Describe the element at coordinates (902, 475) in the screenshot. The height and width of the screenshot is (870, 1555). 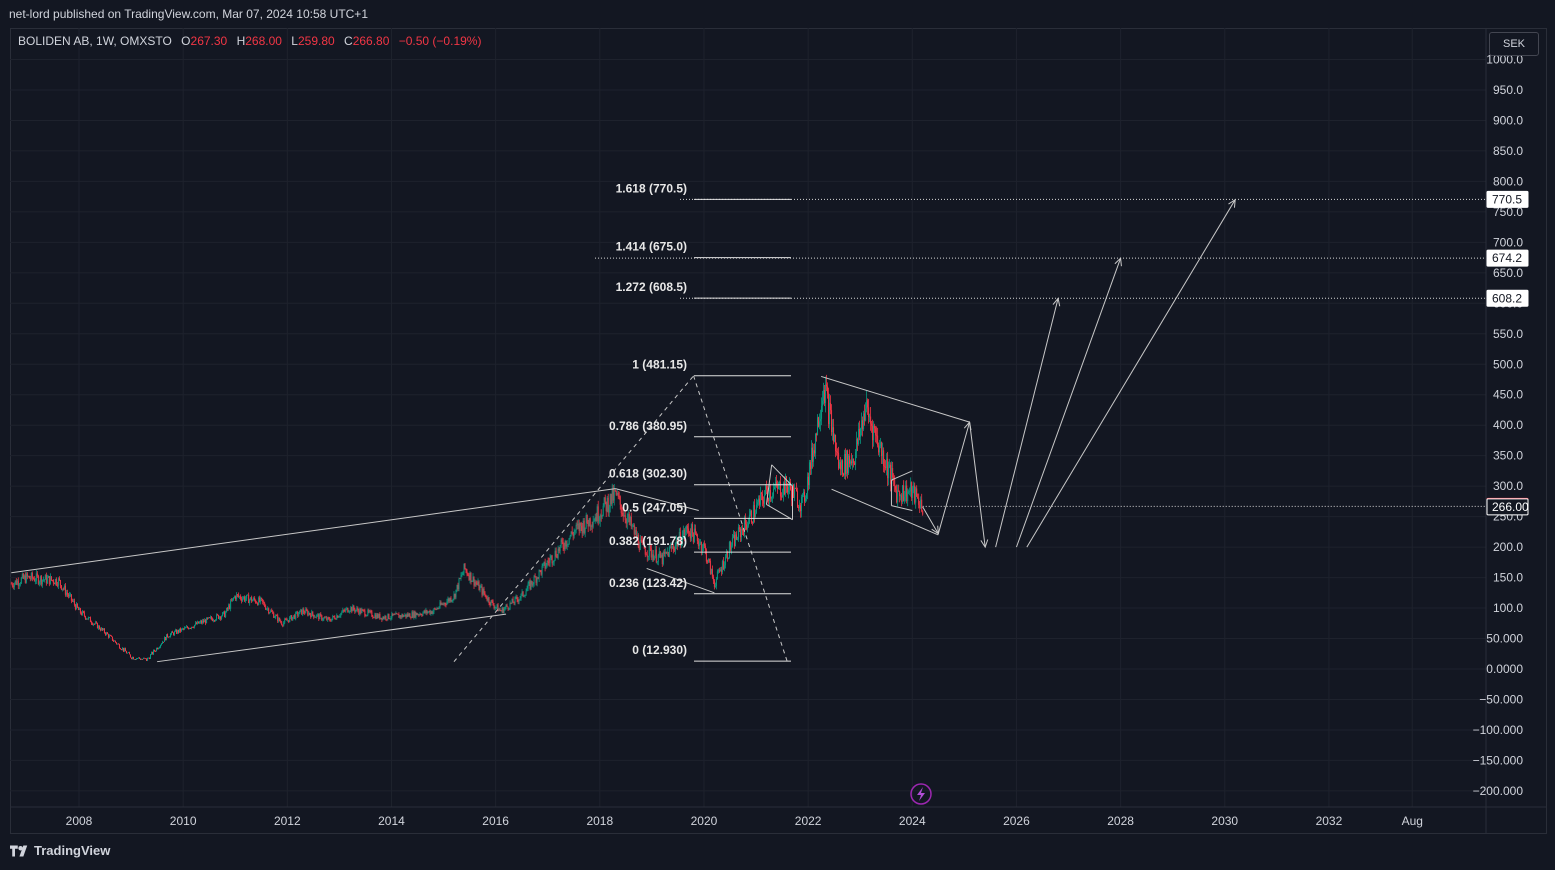
I see `small-box-upper` at that location.